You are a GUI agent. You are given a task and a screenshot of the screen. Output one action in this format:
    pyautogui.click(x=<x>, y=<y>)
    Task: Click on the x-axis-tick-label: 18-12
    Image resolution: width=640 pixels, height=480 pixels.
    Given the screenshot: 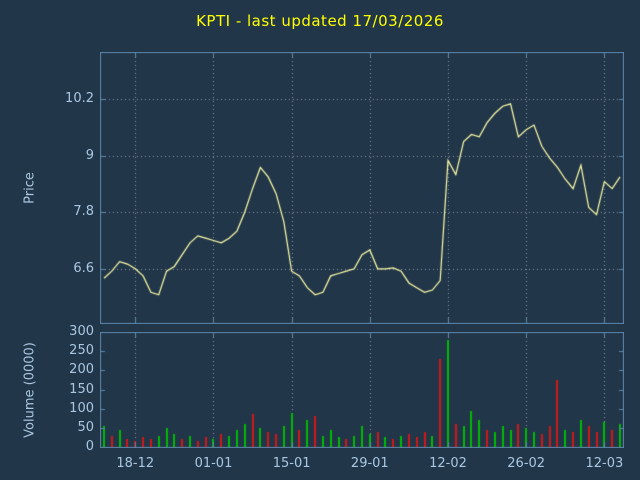 What is the action you would take?
    pyautogui.click(x=135, y=463)
    